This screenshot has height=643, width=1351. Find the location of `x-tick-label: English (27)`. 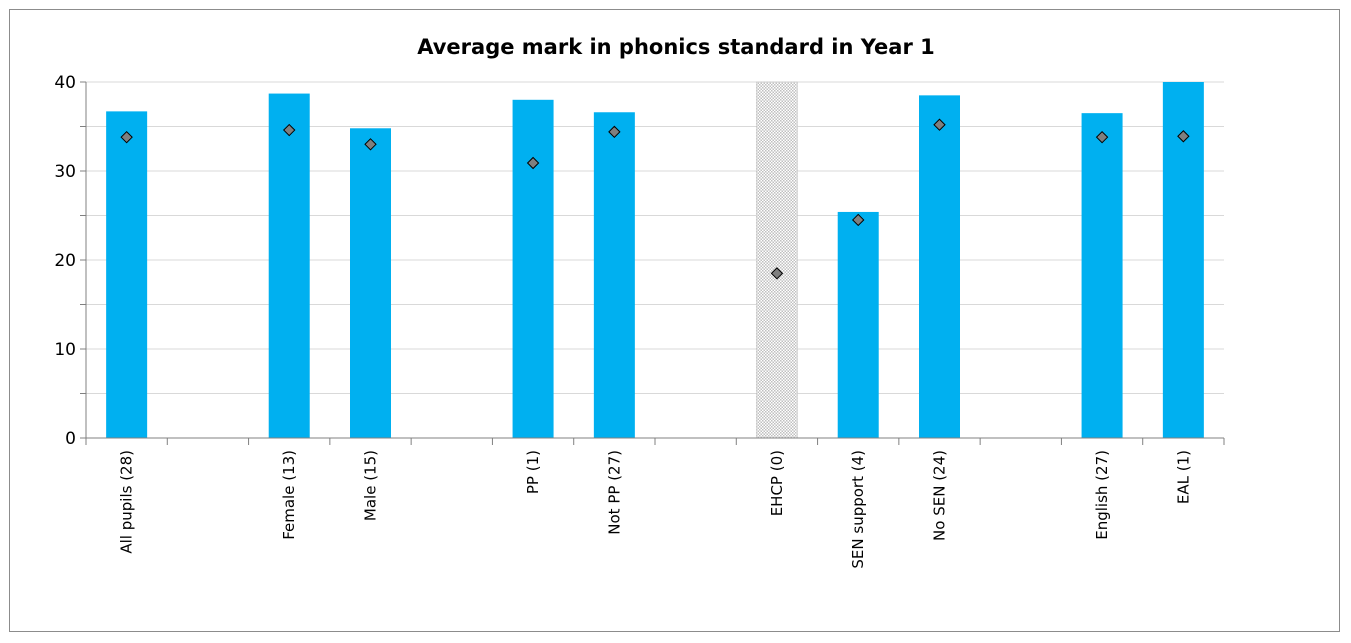

x-tick-label: English (27) is located at coordinates (1102, 495).